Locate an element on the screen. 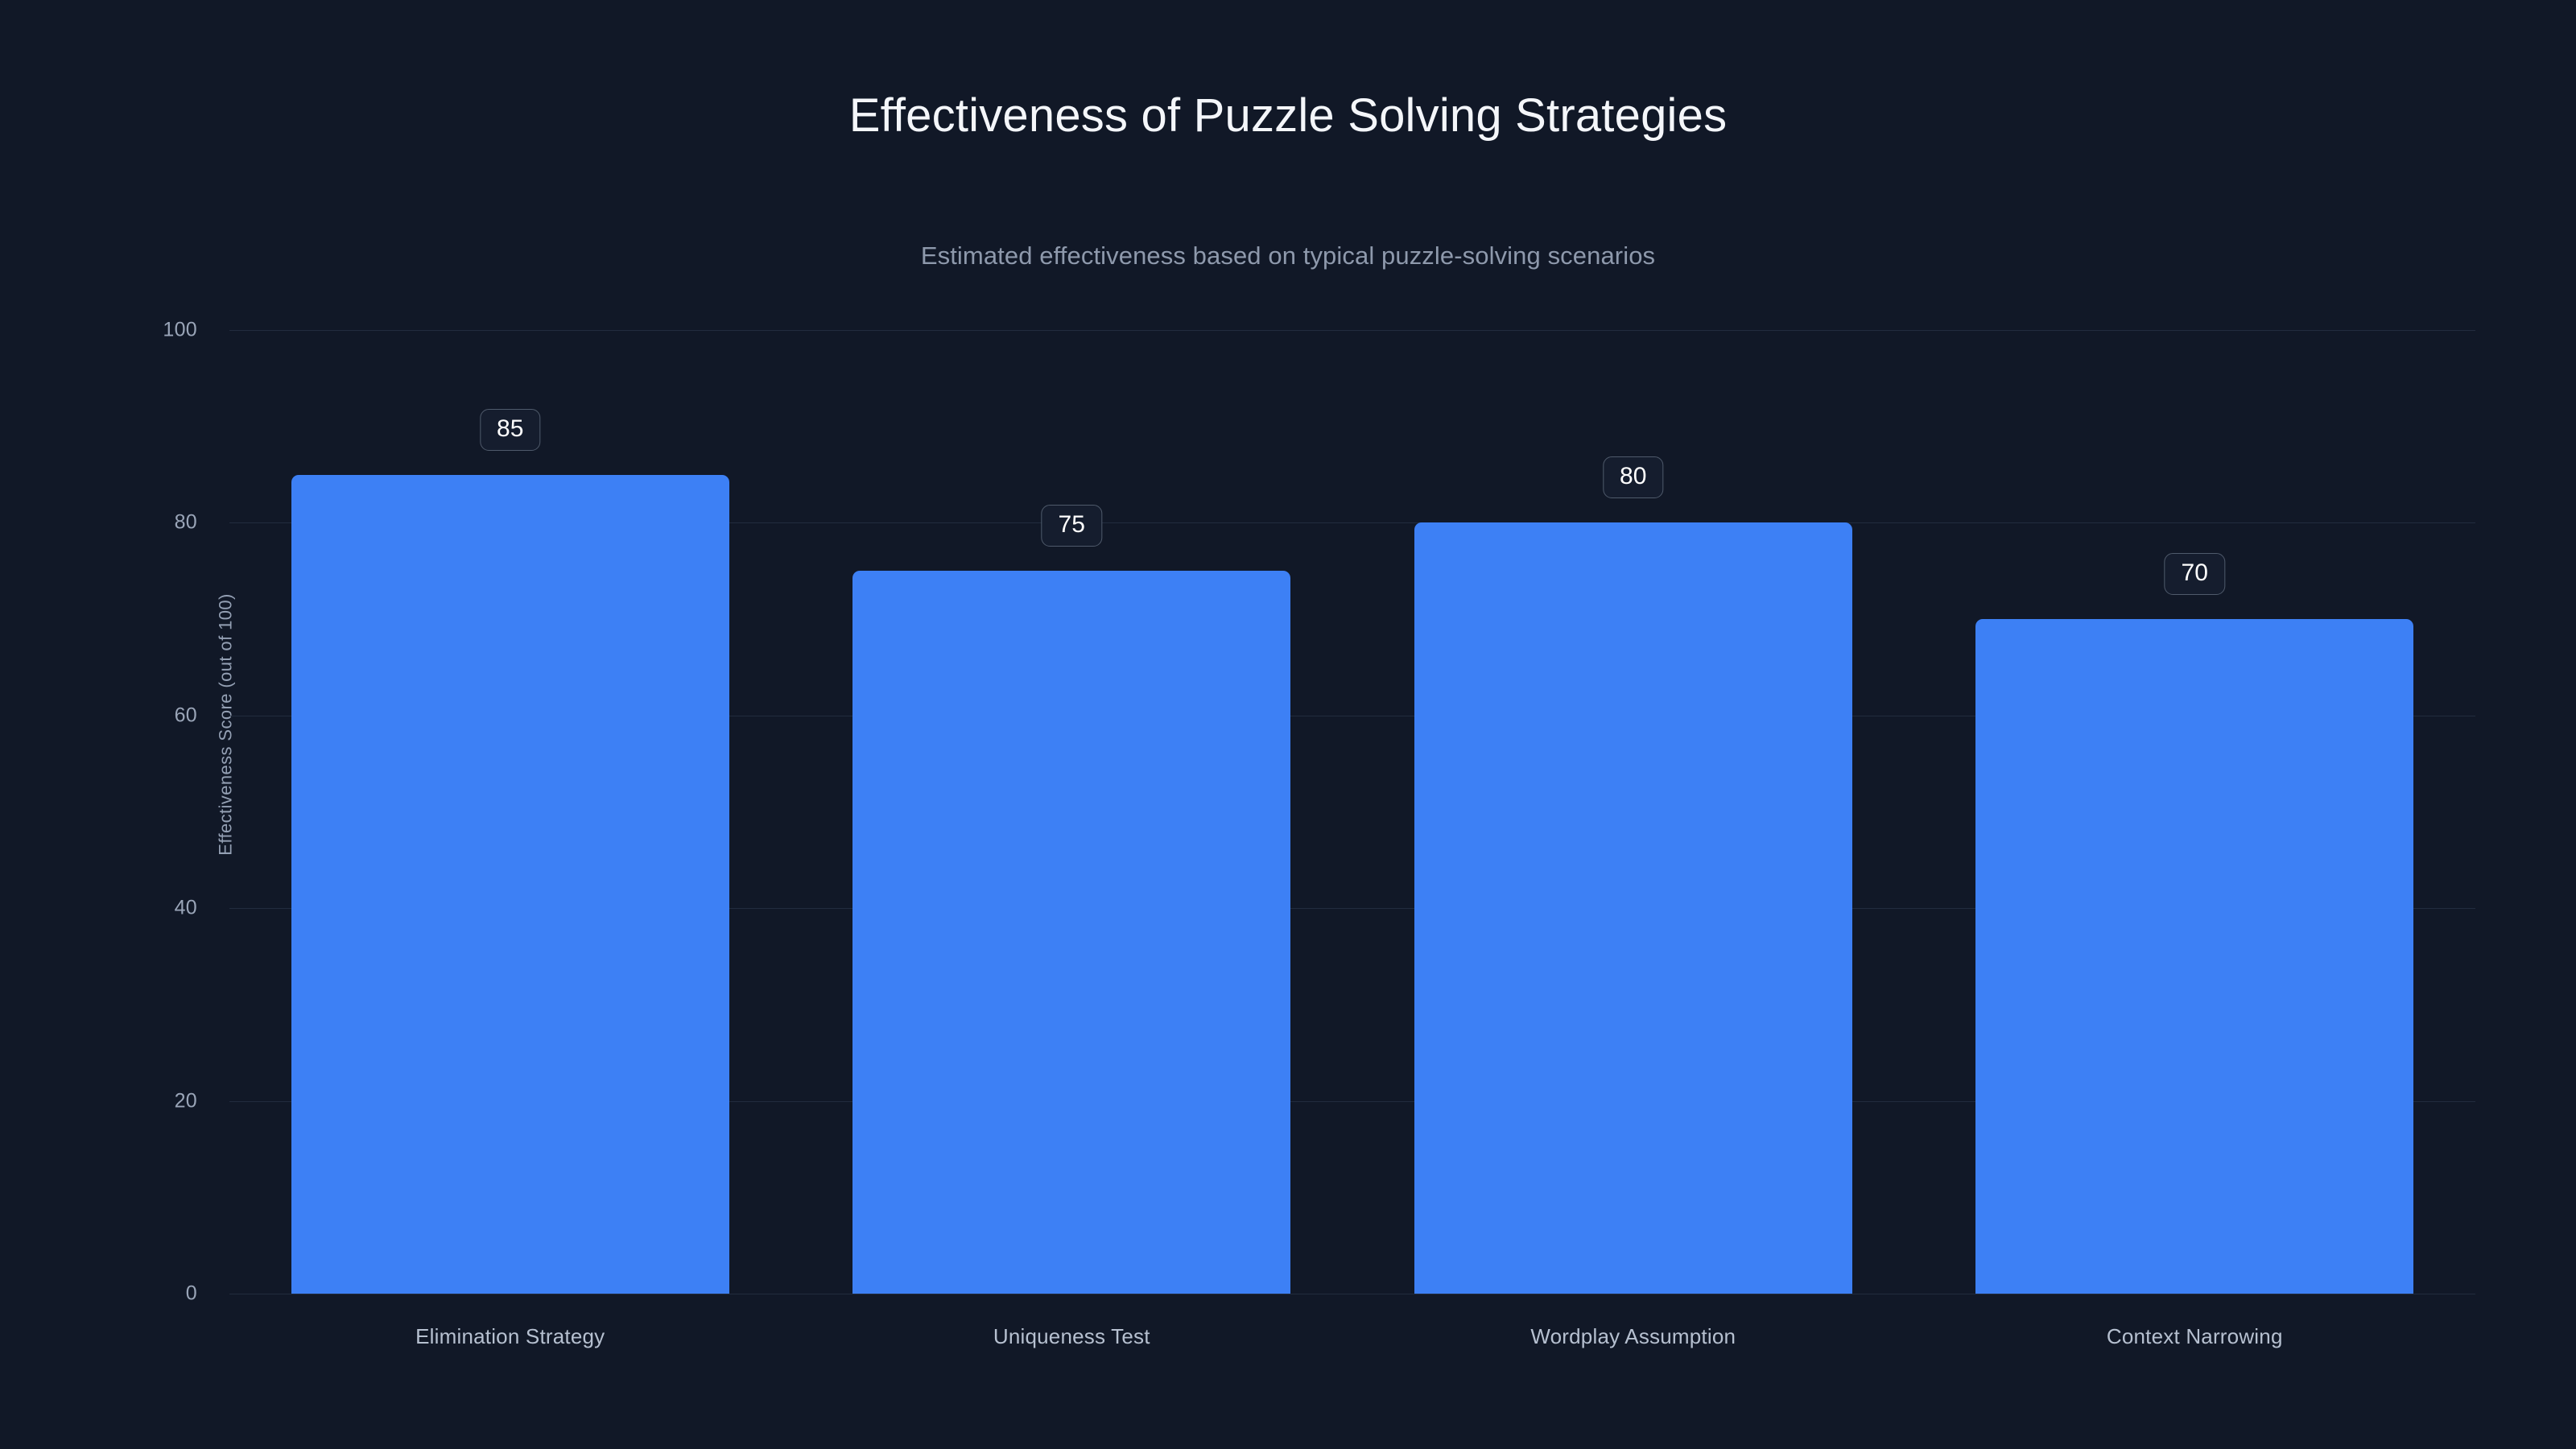  bar-value-badge: 80 is located at coordinates (1633, 477).